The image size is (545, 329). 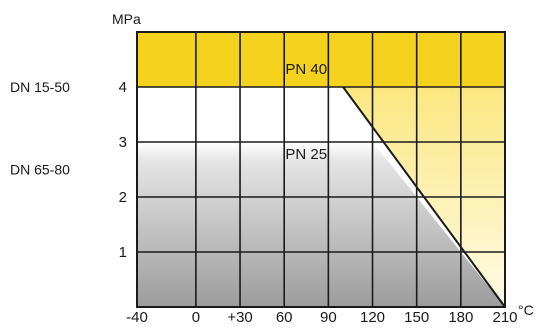 I want to click on y-tick-label: 3, so click(x=123, y=142).